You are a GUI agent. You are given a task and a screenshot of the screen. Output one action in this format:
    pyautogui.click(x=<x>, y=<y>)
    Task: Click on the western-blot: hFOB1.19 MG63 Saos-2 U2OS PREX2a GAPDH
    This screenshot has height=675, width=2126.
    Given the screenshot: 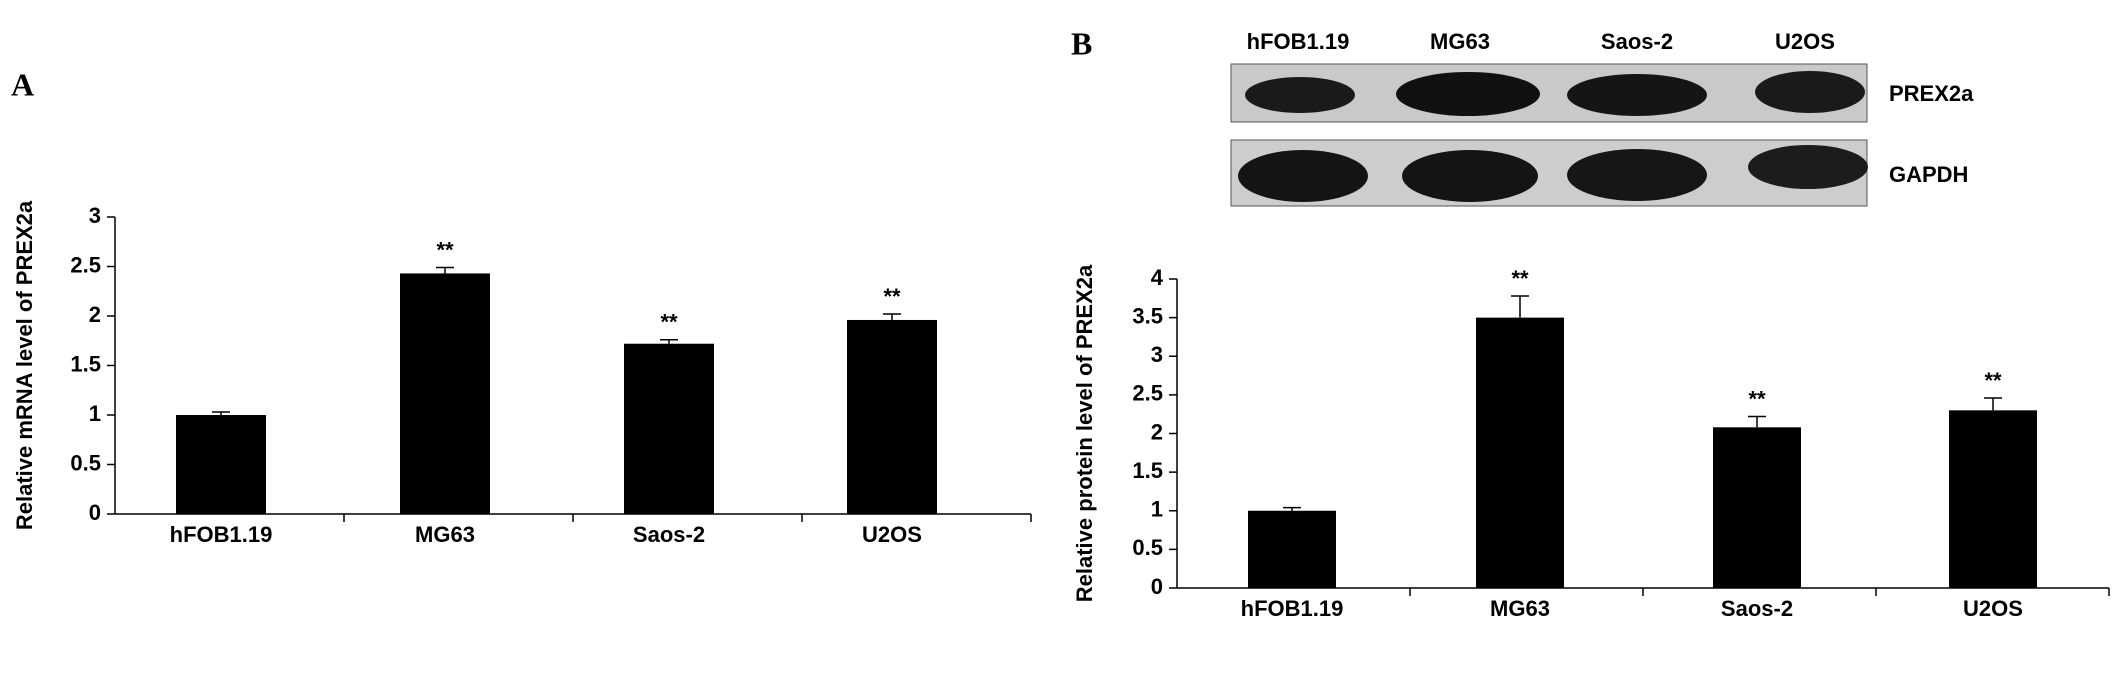 What is the action you would take?
    pyautogui.click(x=1602, y=118)
    